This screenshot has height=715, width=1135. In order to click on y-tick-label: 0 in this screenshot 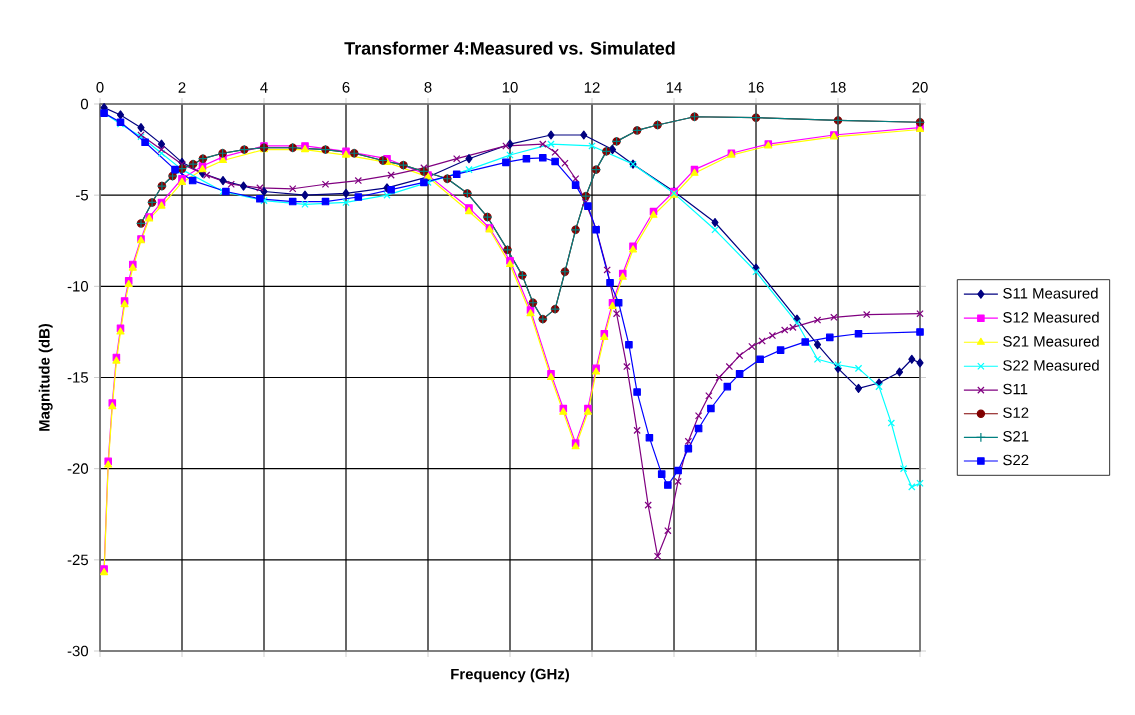, I will do `click(84, 104)`.